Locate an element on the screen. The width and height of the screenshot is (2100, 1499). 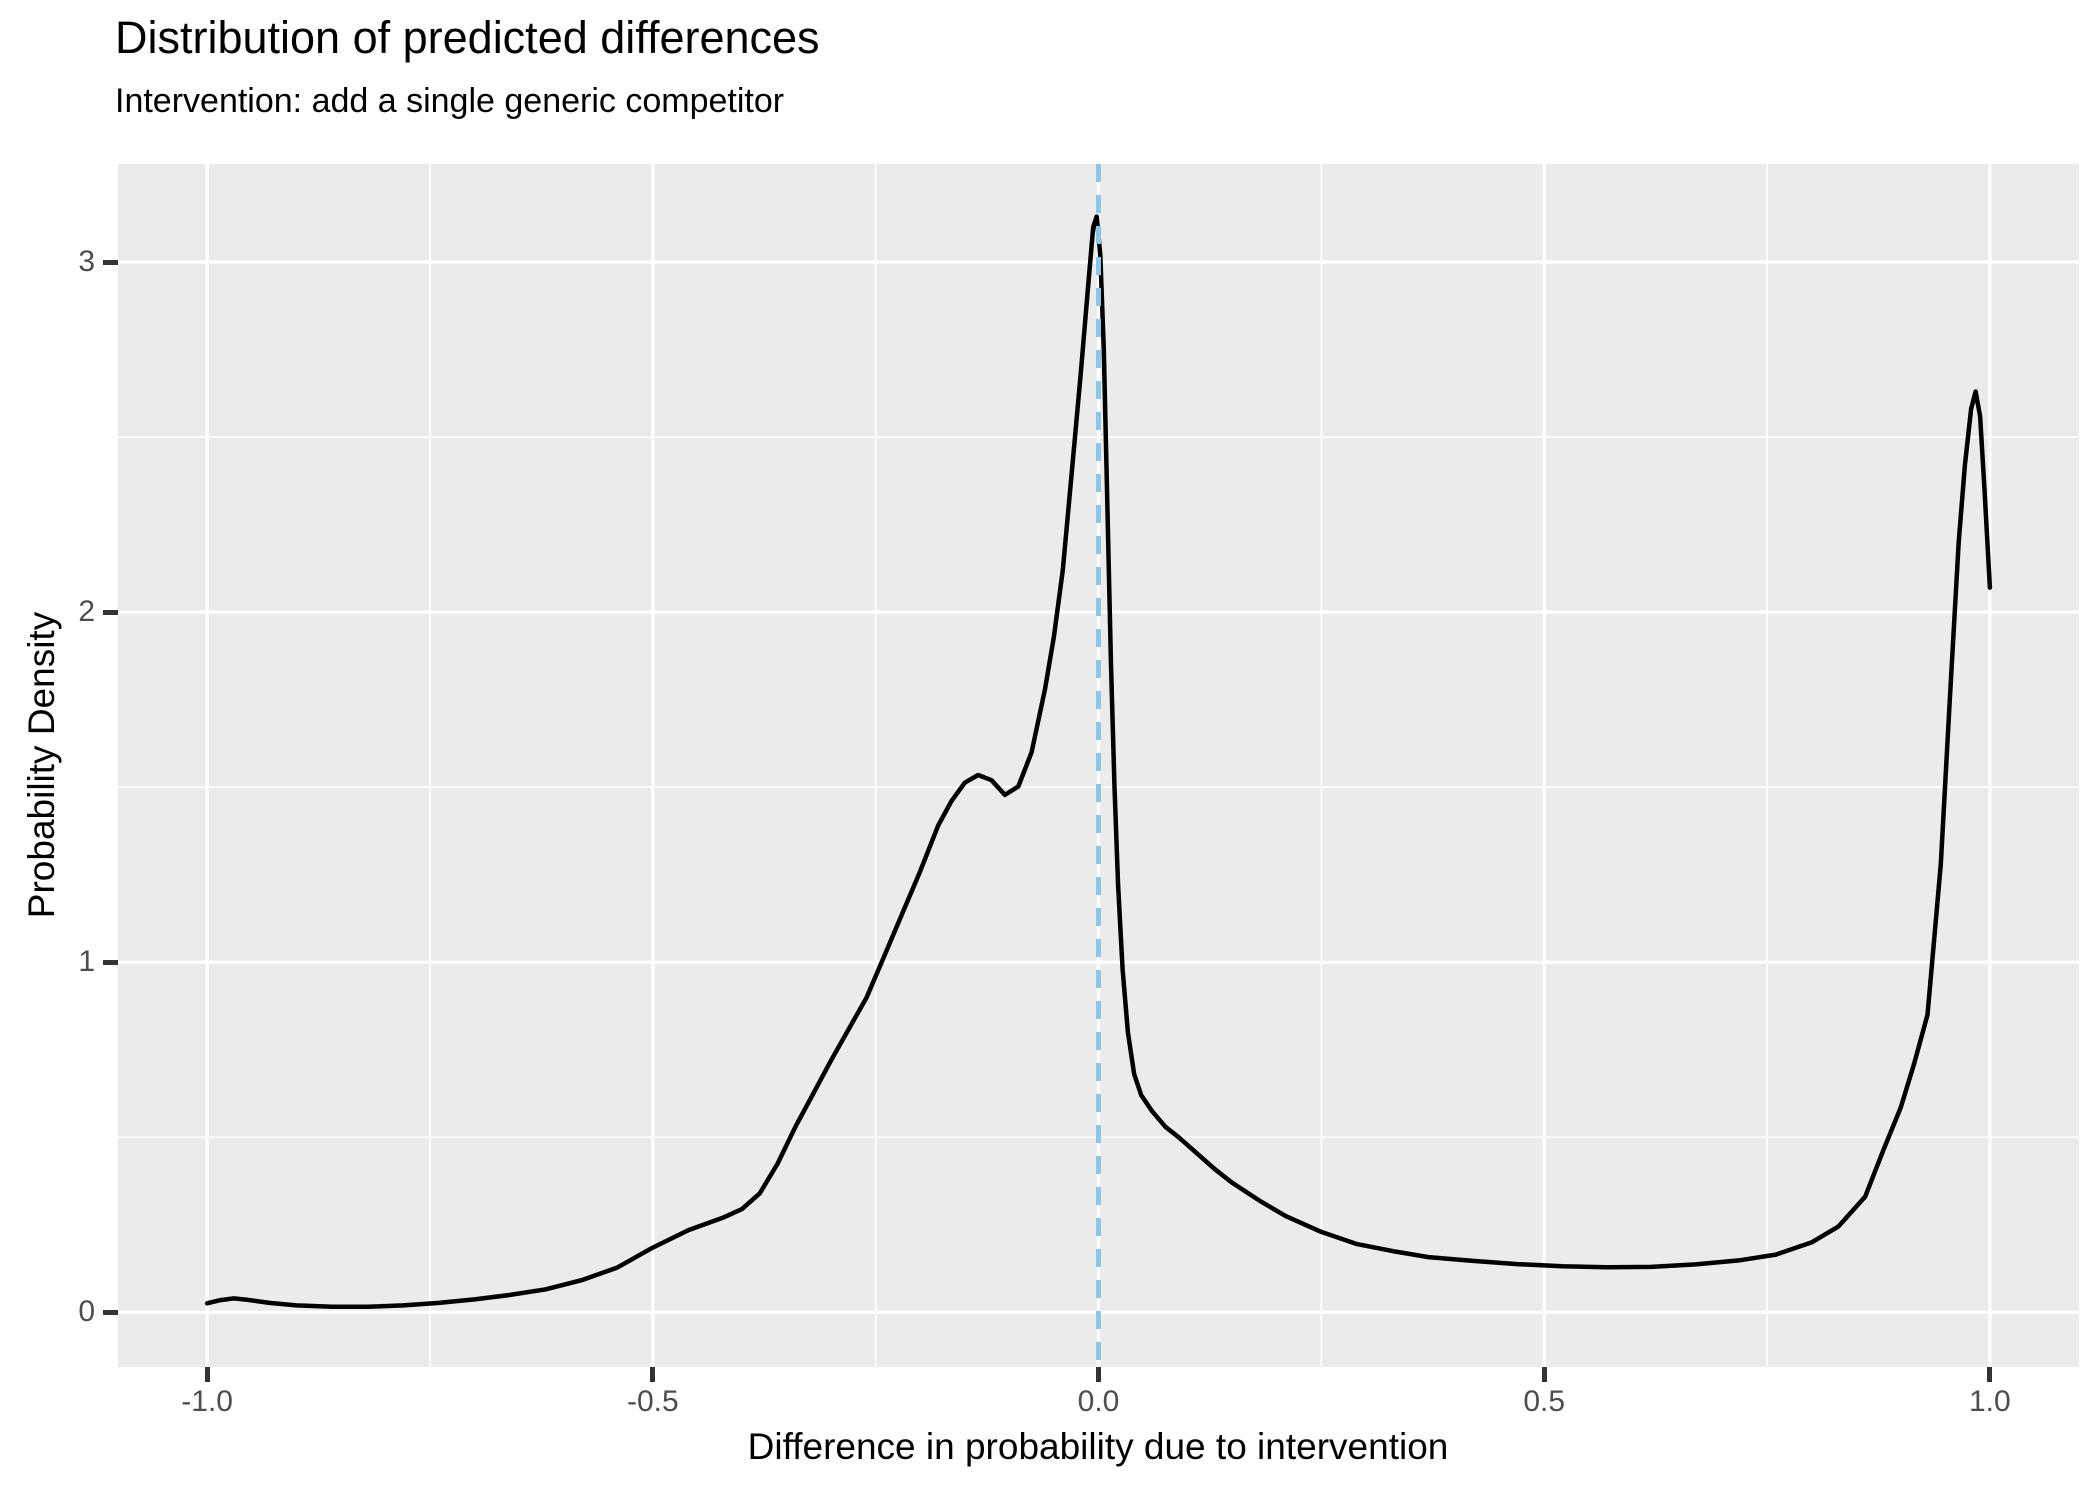
x-tick-label: -1.0 is located at coordinates (207, 1401).